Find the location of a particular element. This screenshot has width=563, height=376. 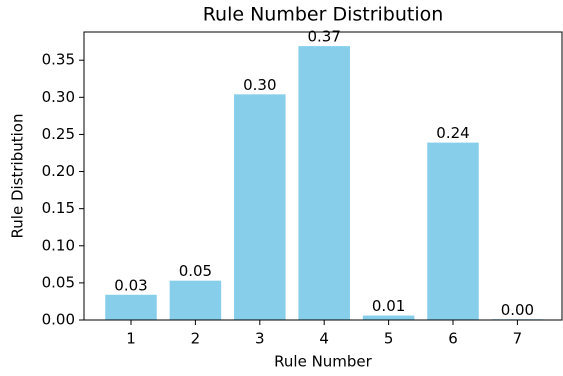

y-tick-label: 0.20 is located at coordinates (58, 171).